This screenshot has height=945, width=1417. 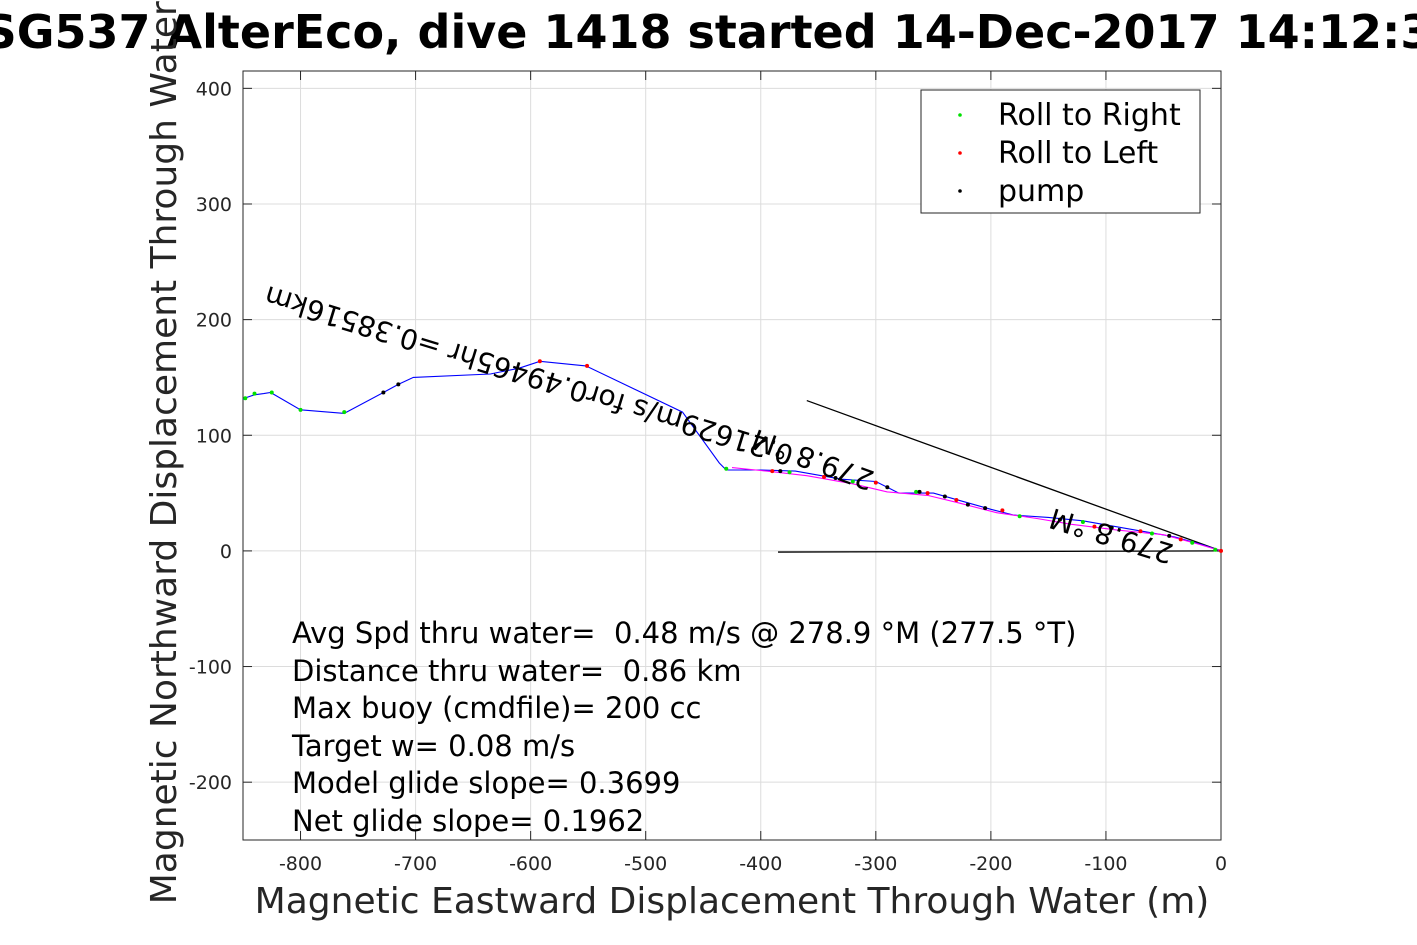 I want to click on x-tick-label: -800, so click(x=300, y=864).